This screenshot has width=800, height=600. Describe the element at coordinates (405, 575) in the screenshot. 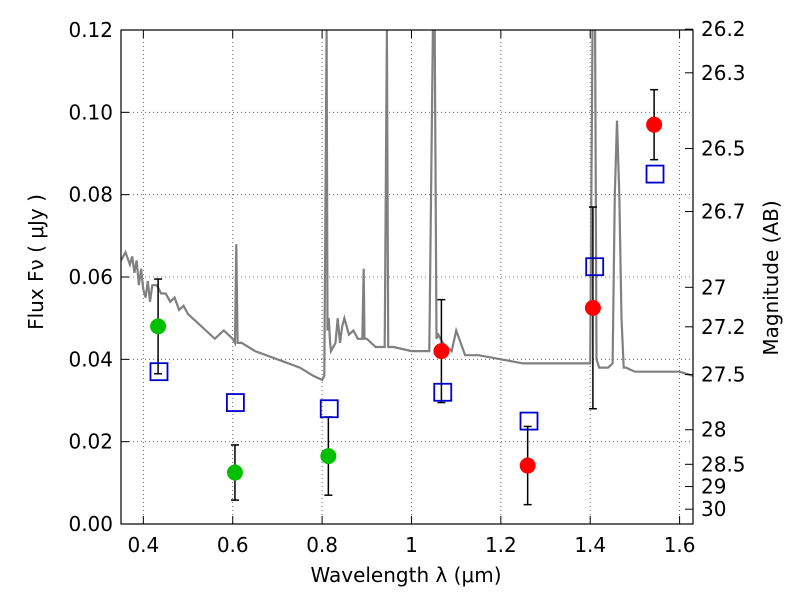

I see `x-axis-title: Wavelength λ (μm)` at that location.